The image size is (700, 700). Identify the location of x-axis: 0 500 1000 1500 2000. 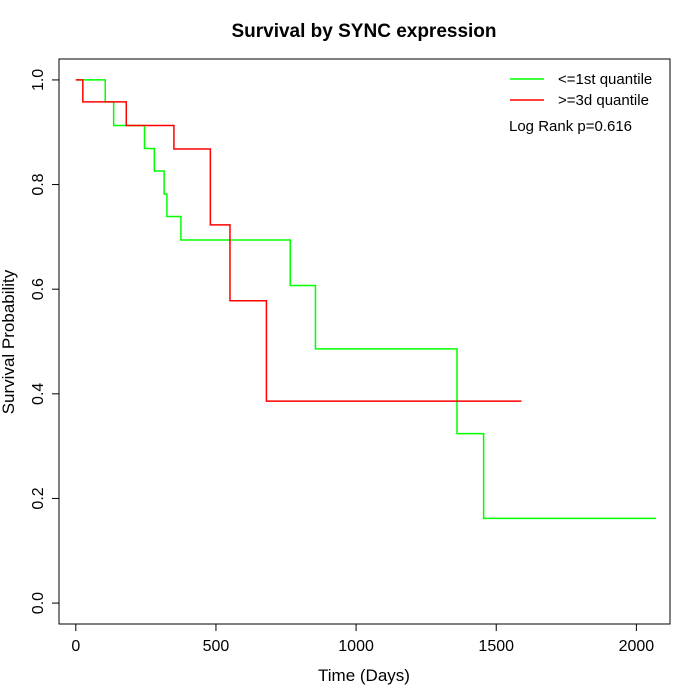
(363, 639).